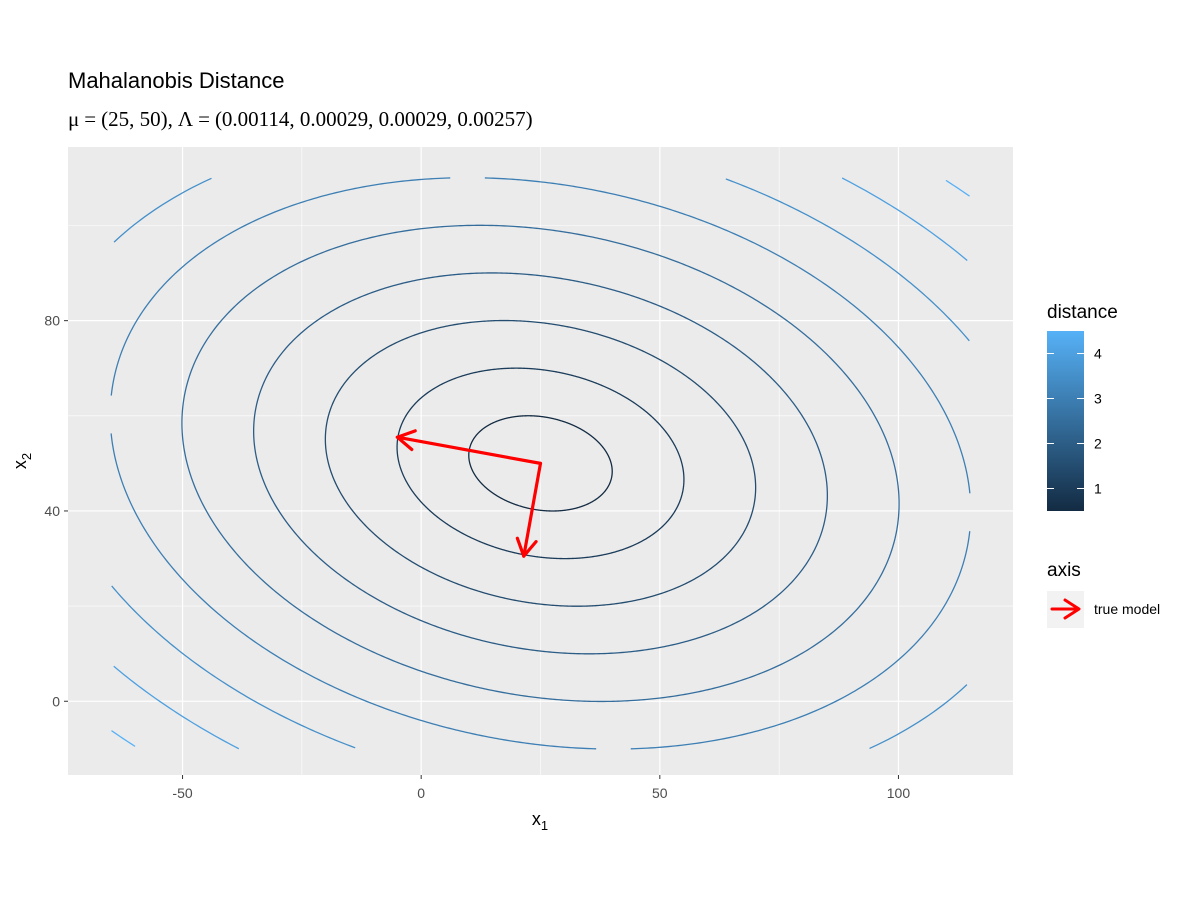  What do you see at coordinates (1098, 489) in the screenshot?
I see `colorbar-tick-label: 1` at bounding box center [1098, 489].